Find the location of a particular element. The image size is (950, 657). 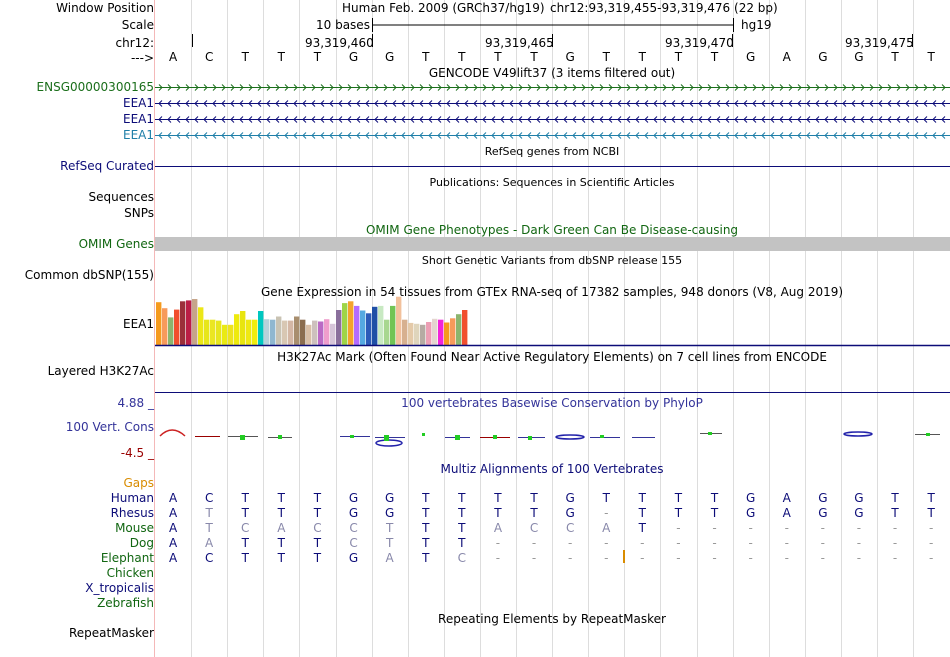

gene-label-eea1-3: EEA1 is located at coordinates (138, 135).